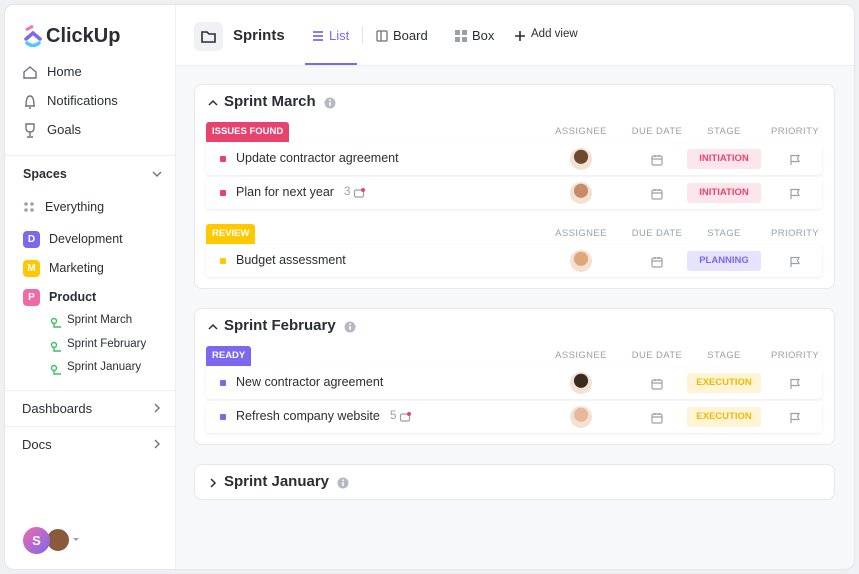 The height and width of the screenshot is (574, 859). Describe the element at coordinates (483, 35) in the screenshot. I see `view-tab: Box` at that location.